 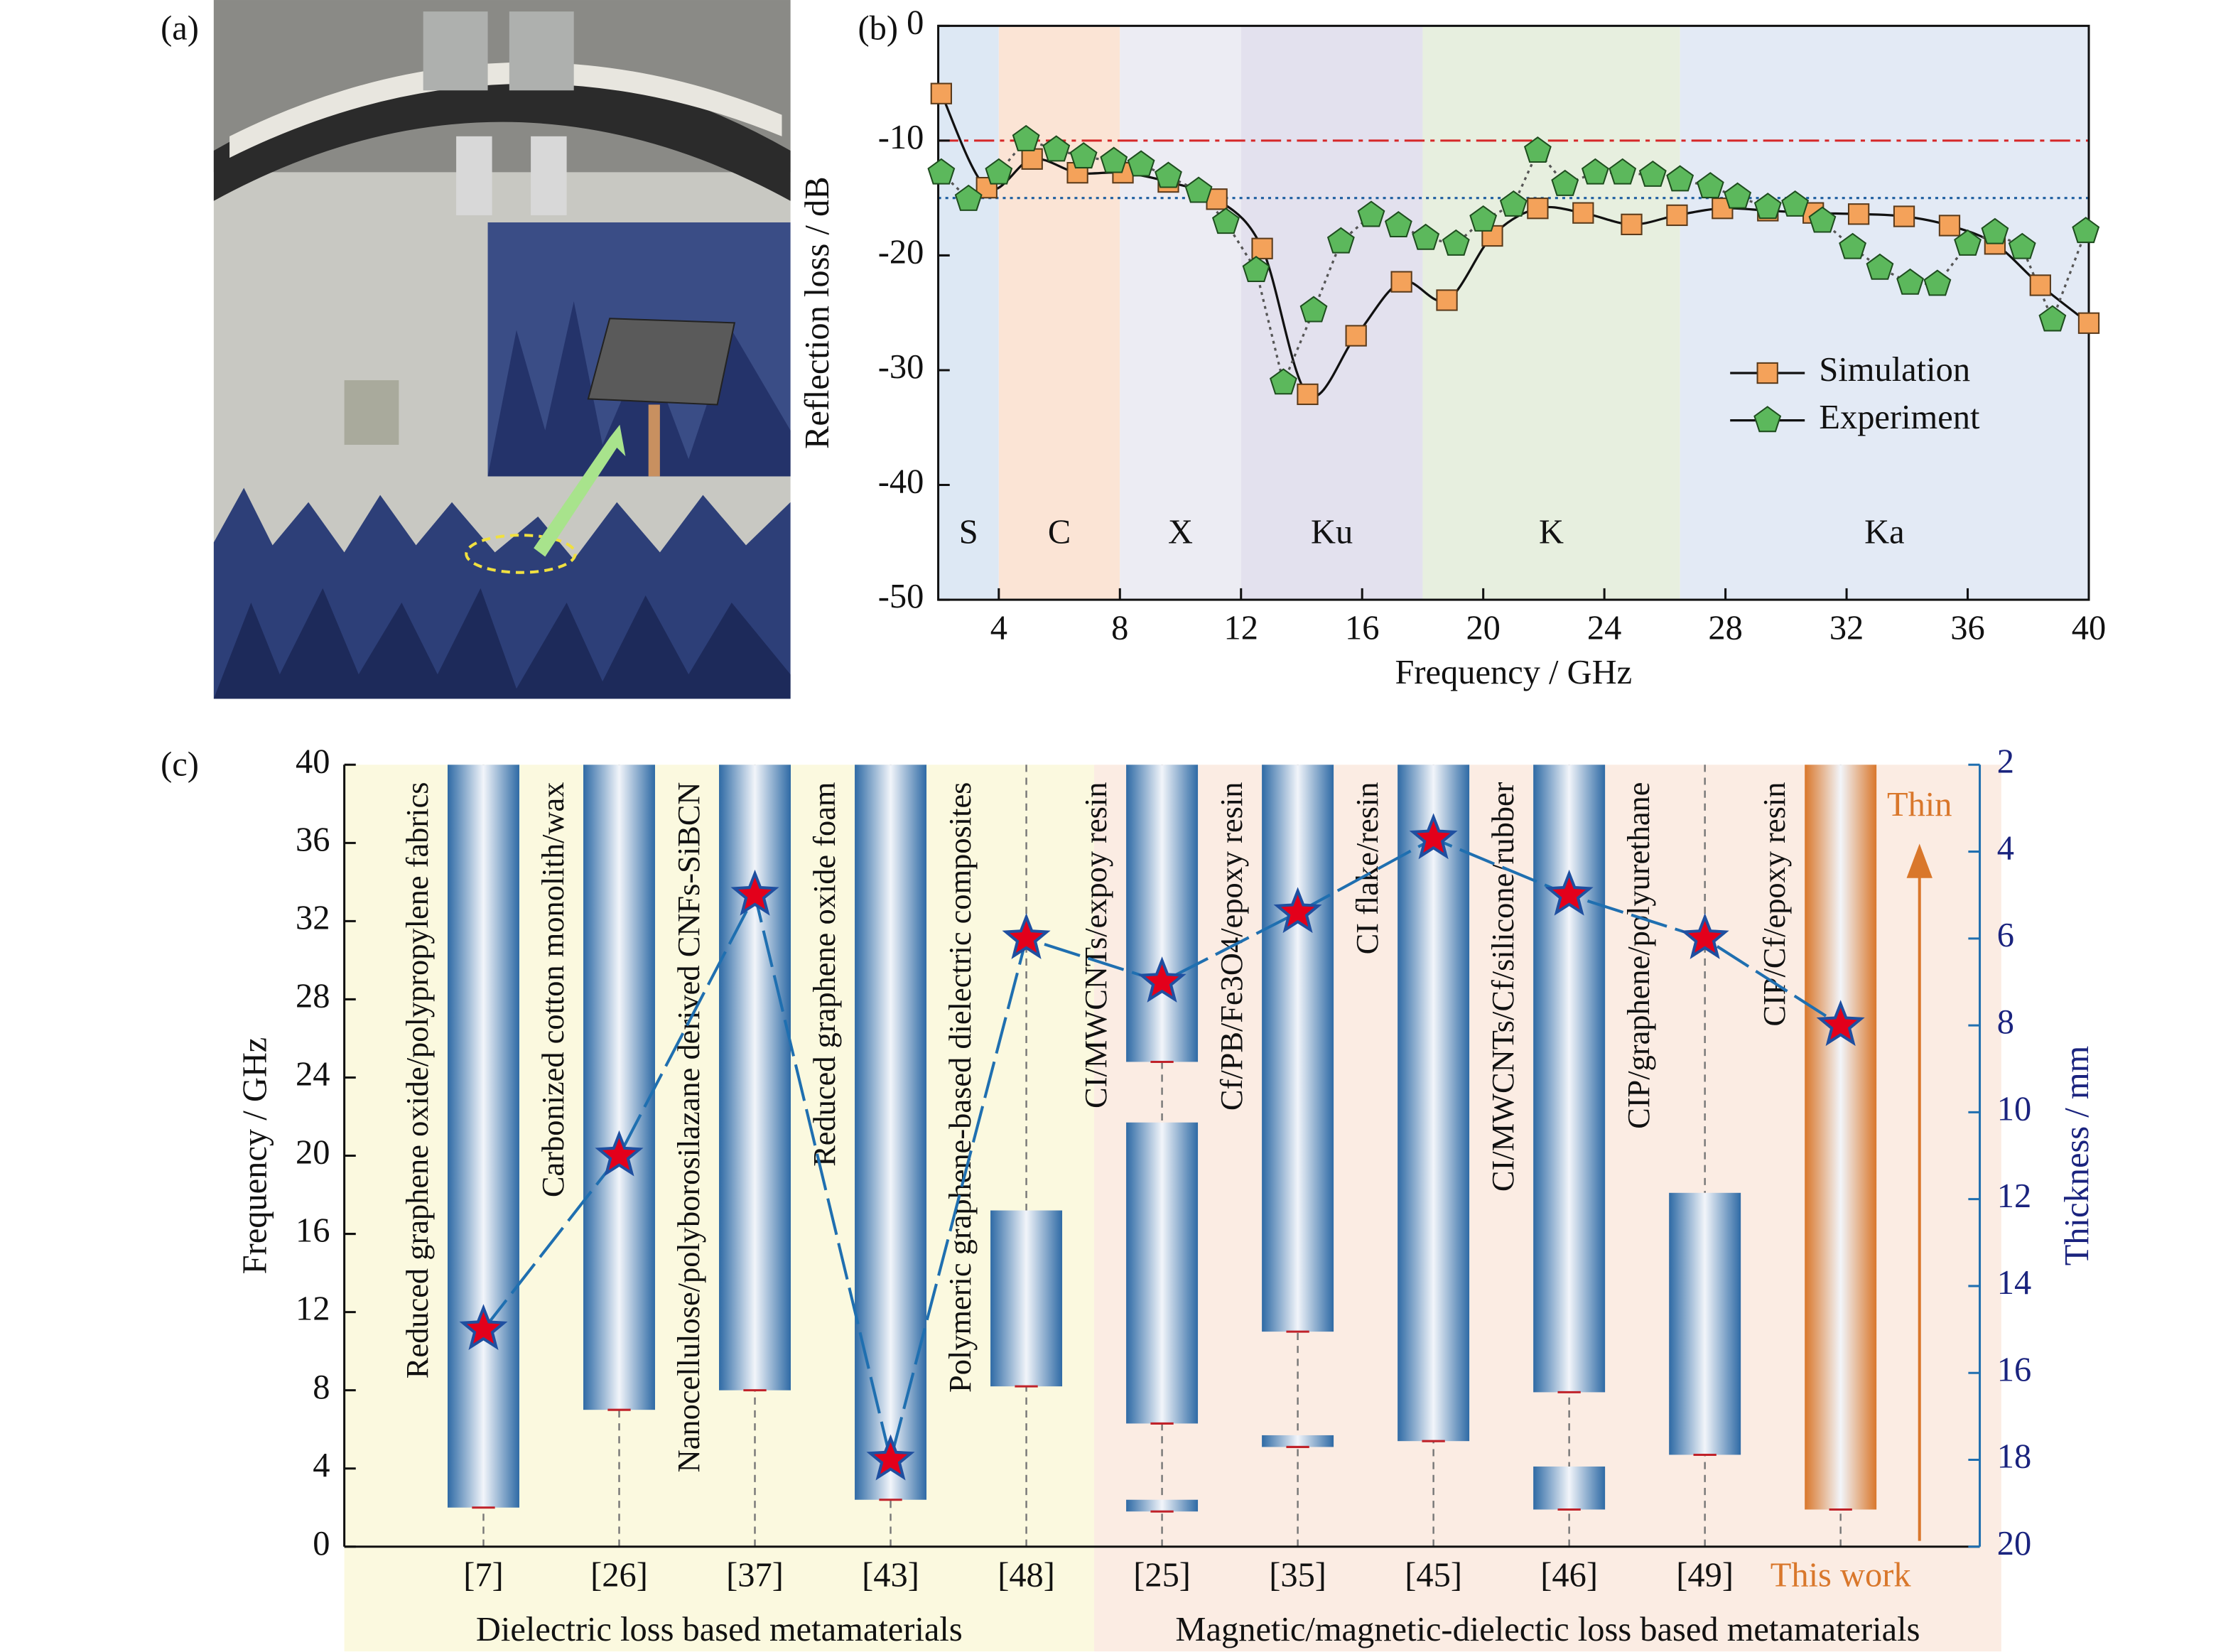 What do you see at coordinates (1119, 628) in the screenshot?
I see `x-tick-label: 8` at bounding box center [1119, 628].